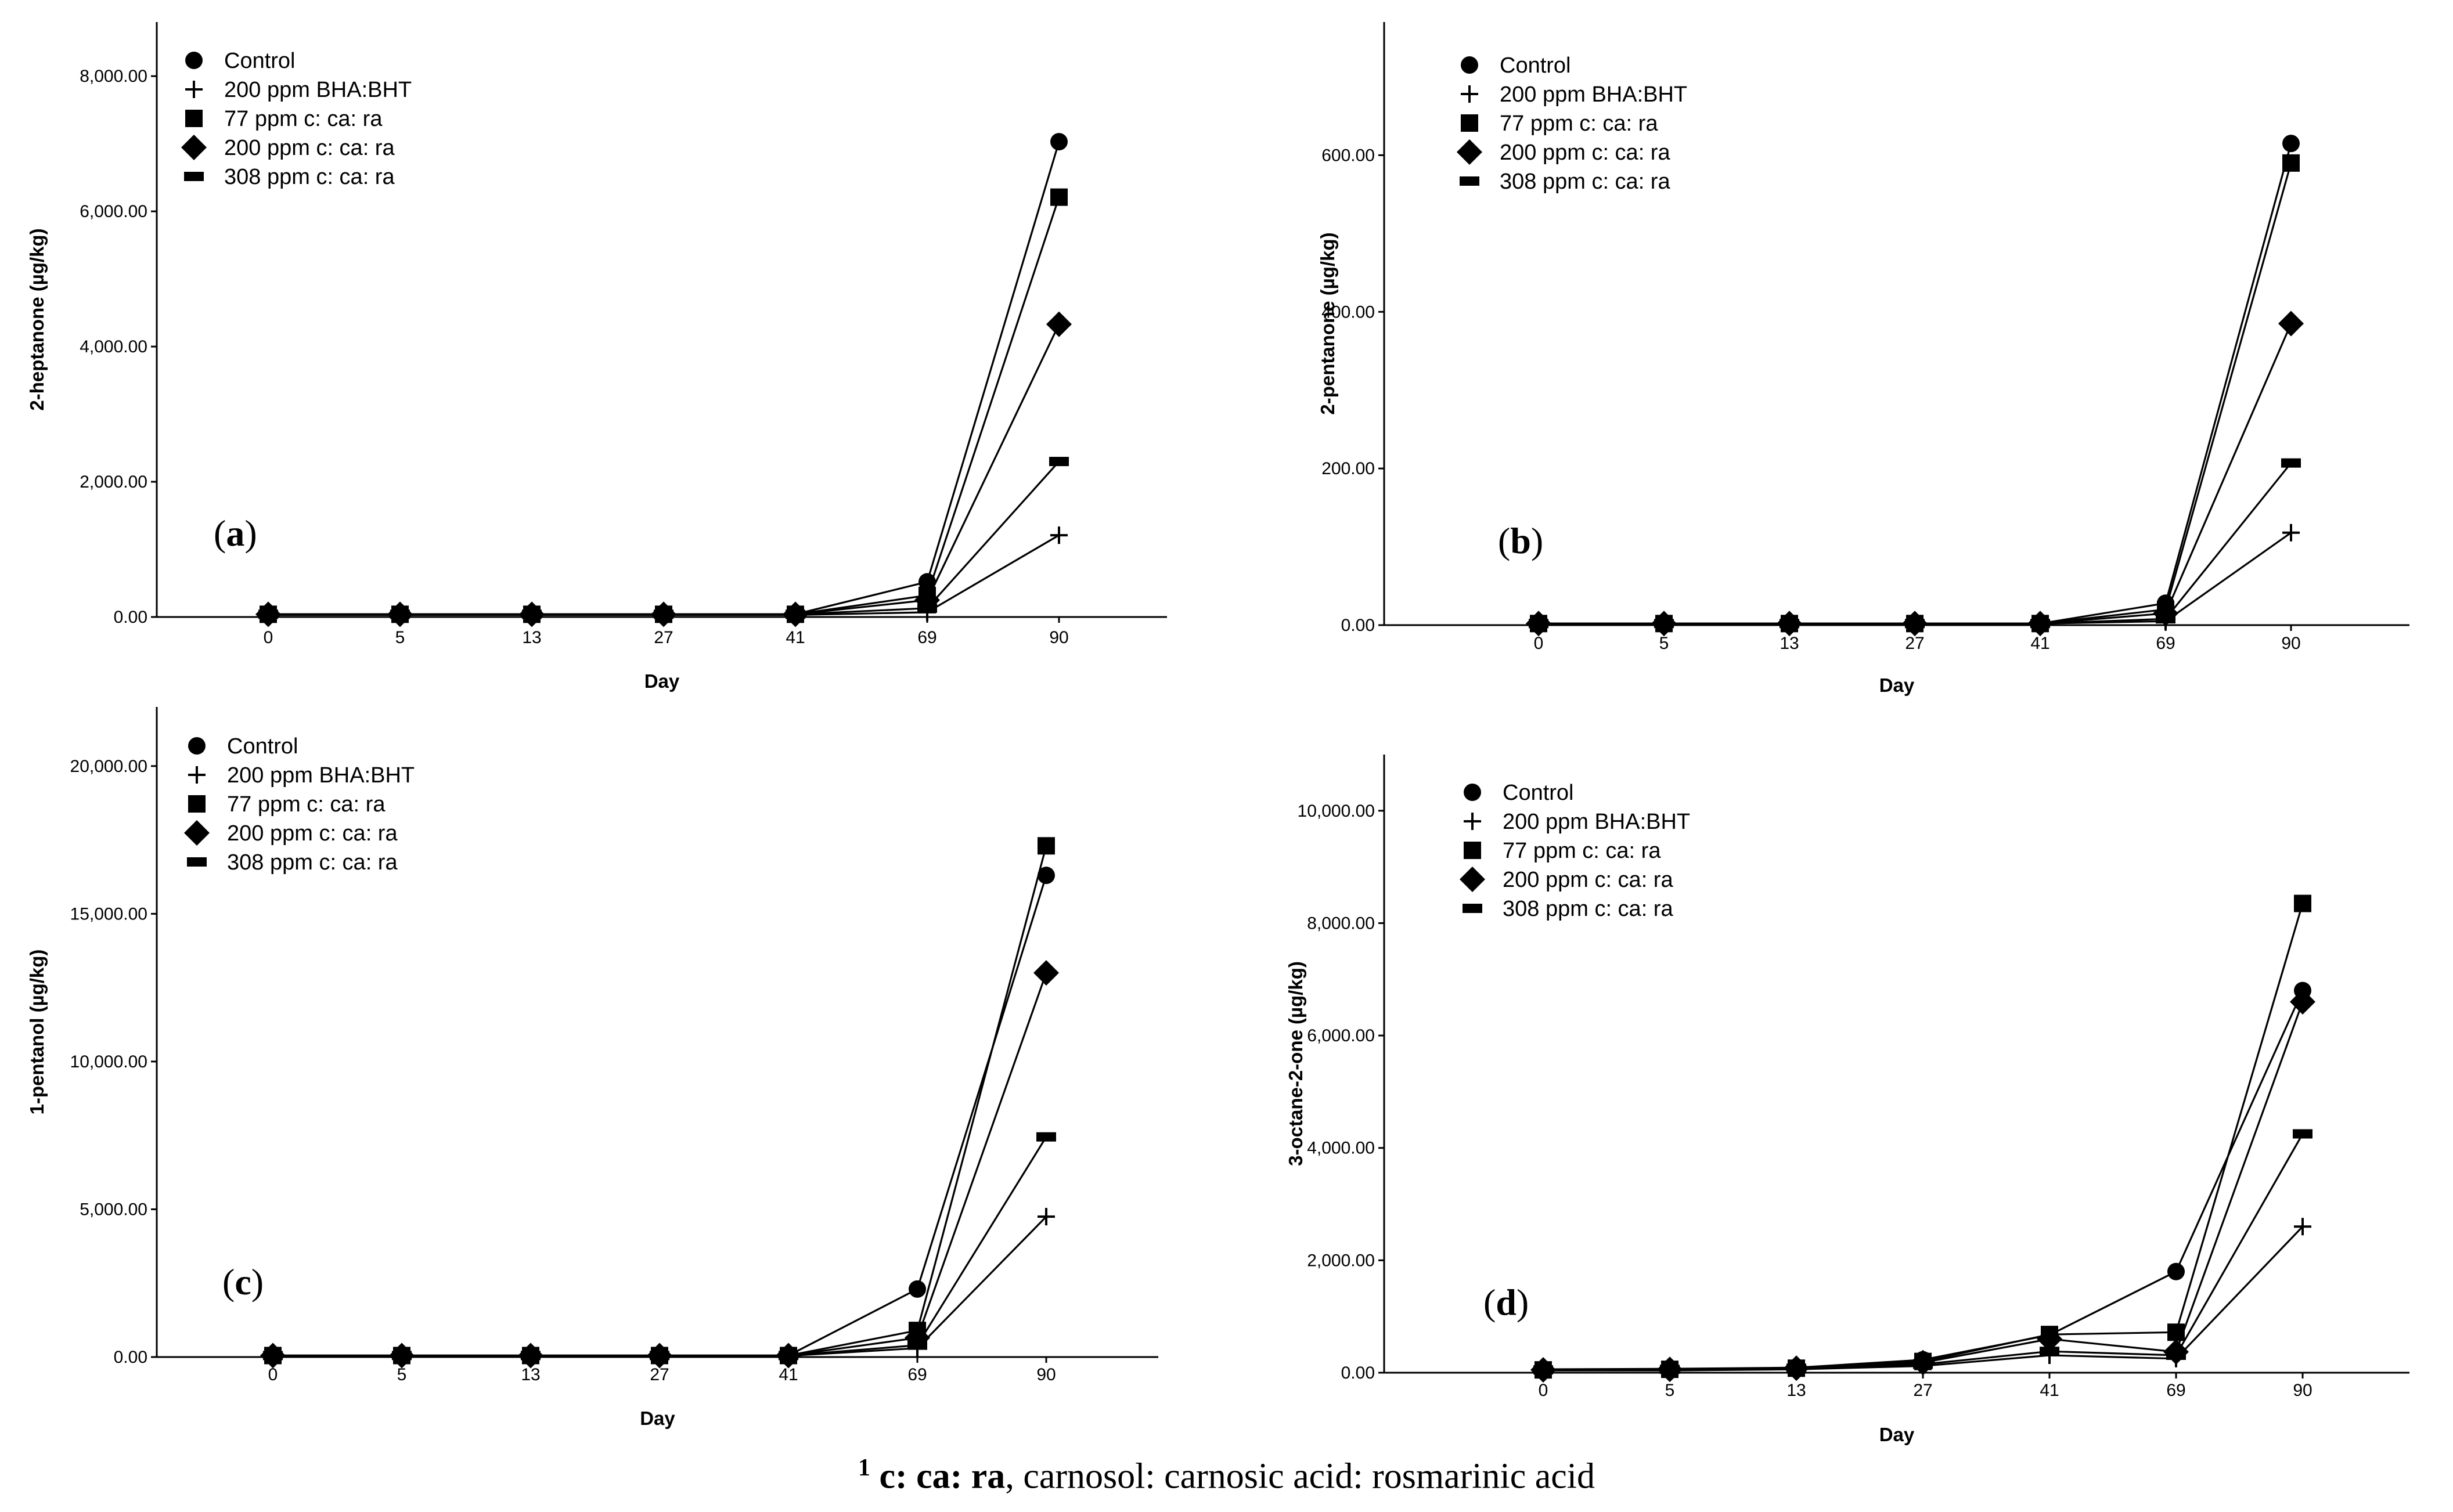  What do you see at coordinates (1341, 923) in the screenshot?
I see `y-tick-label: 8,000.00` at bounding box center [1341, 923].